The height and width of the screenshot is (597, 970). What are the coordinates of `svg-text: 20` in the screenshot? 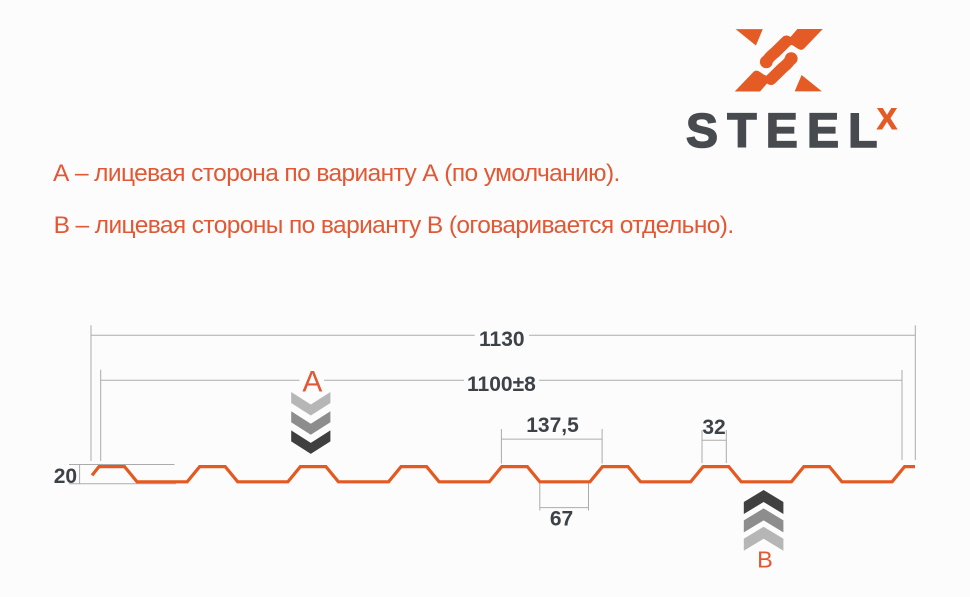 It's located at (65, 476).